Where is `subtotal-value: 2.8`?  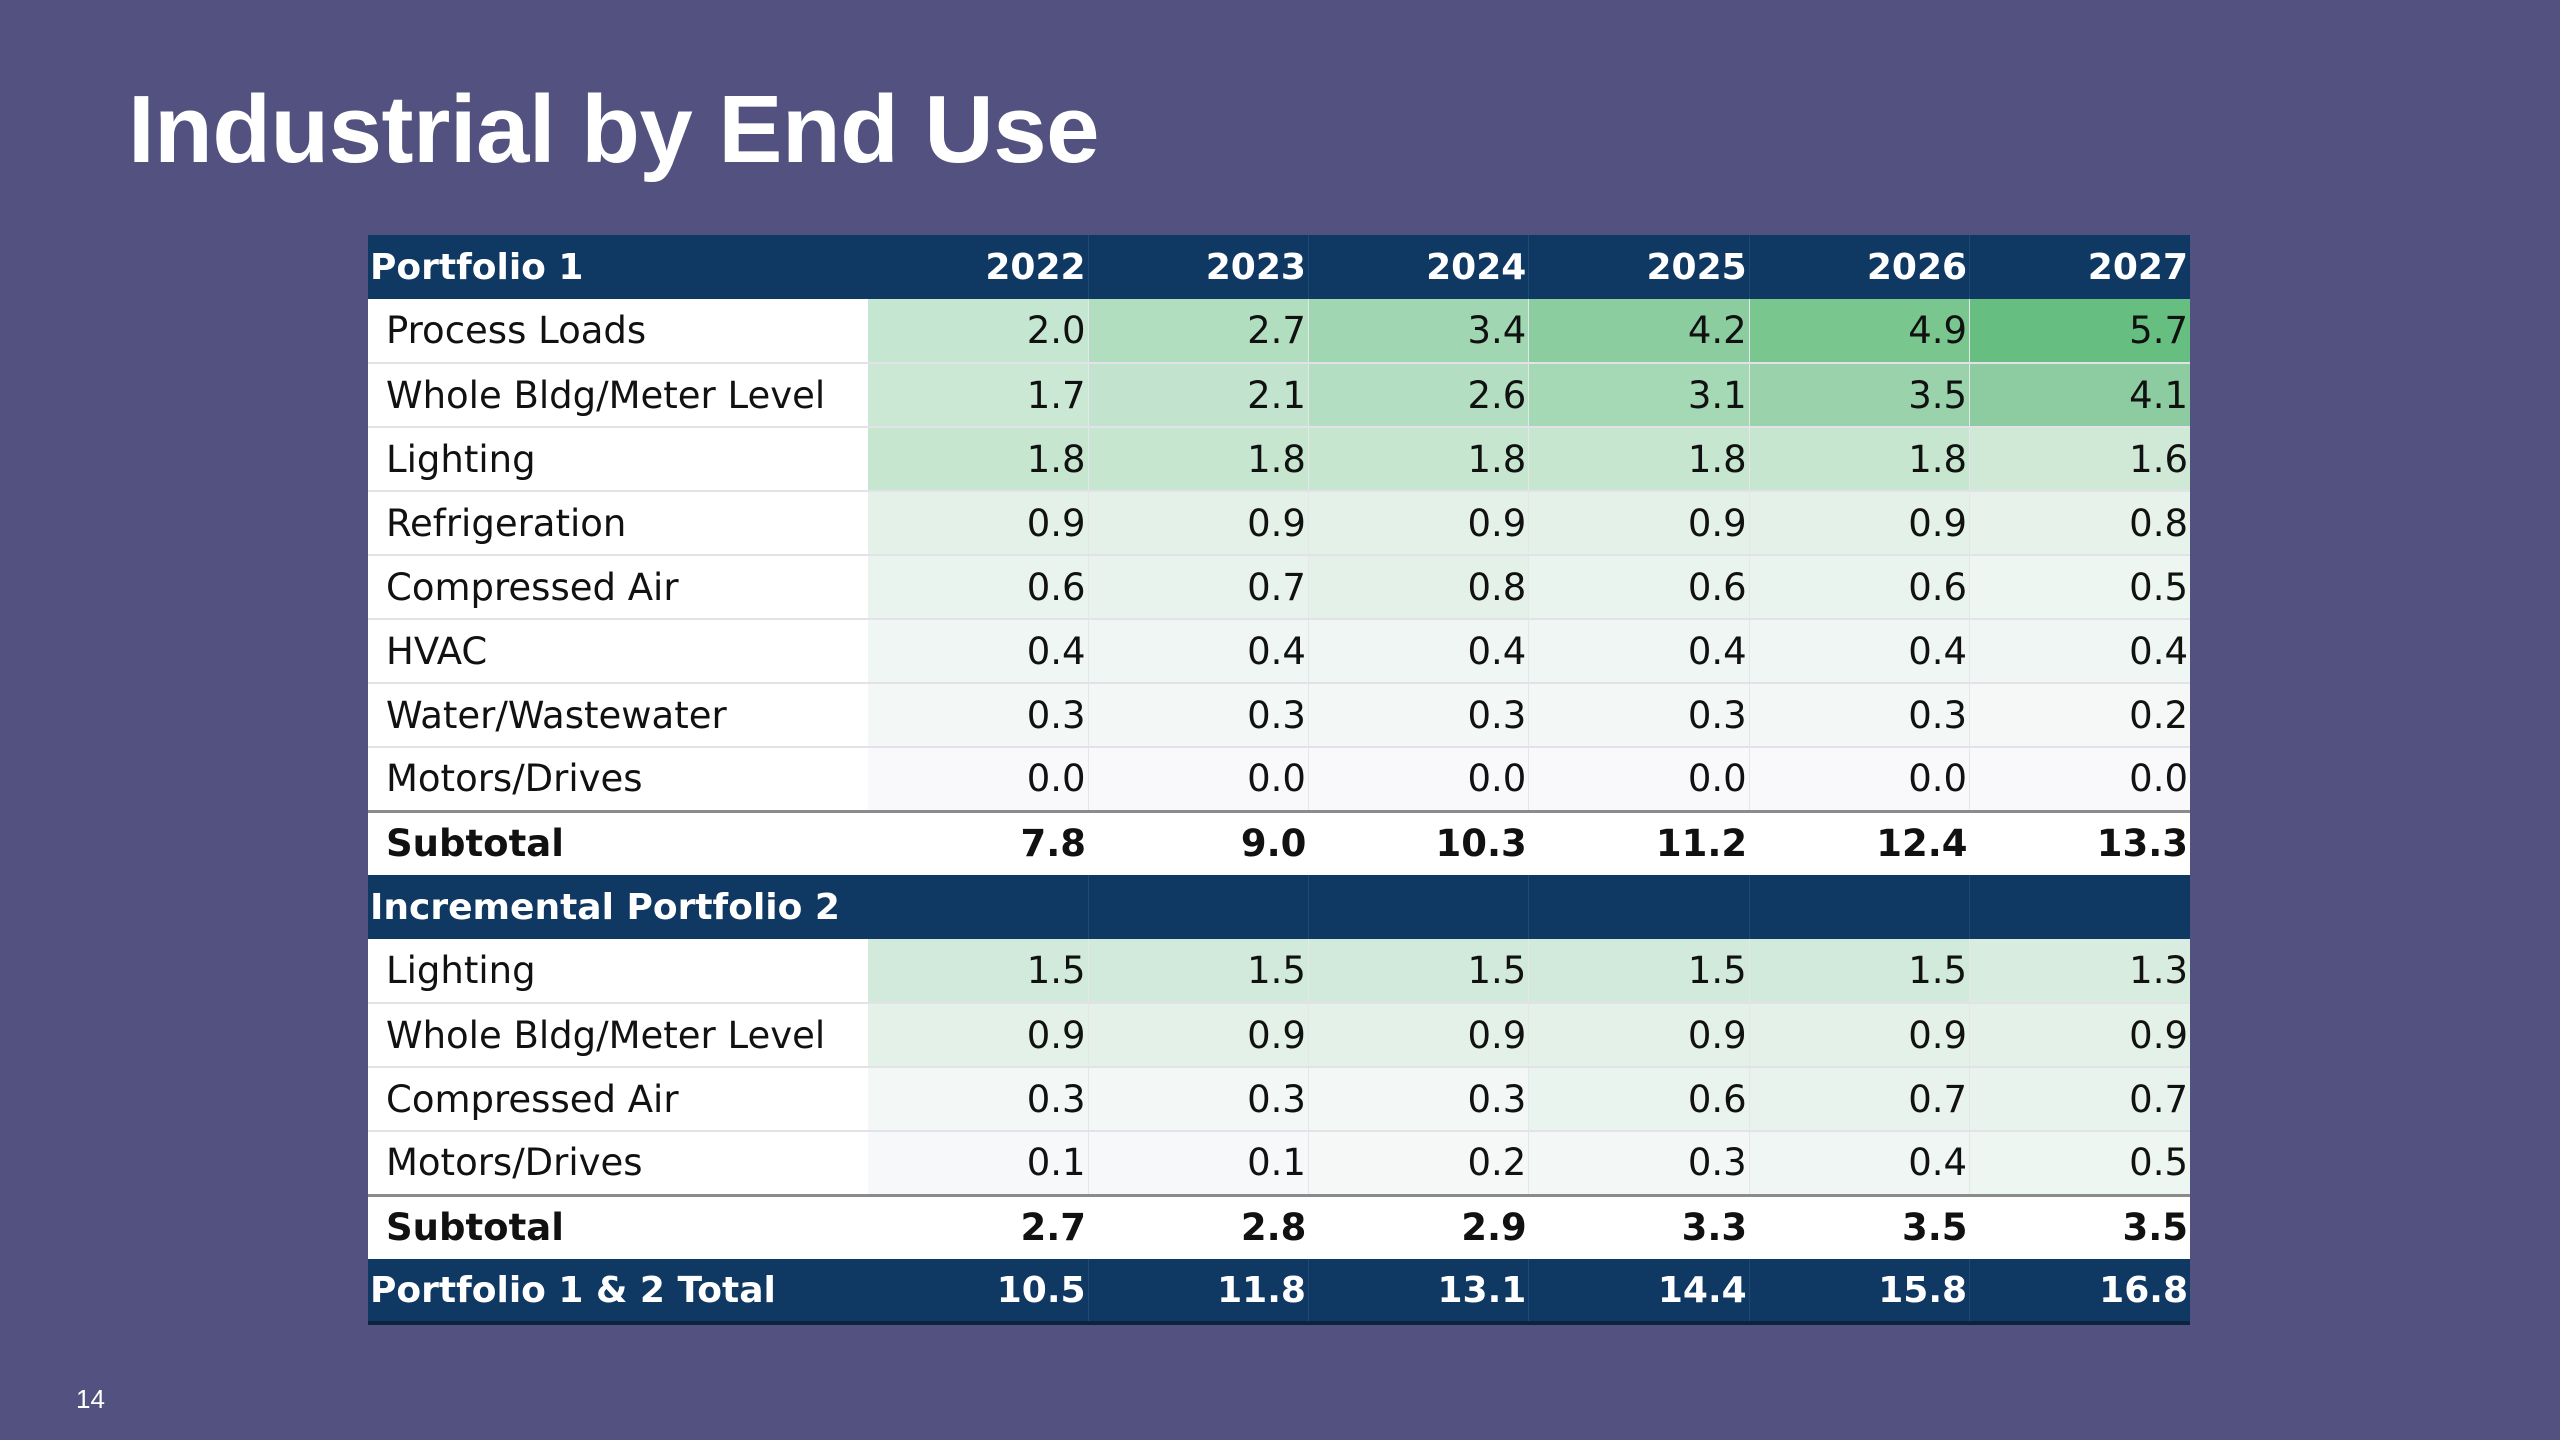
subtotal-value: 2.8 is located at coordinates (1198, 1227).